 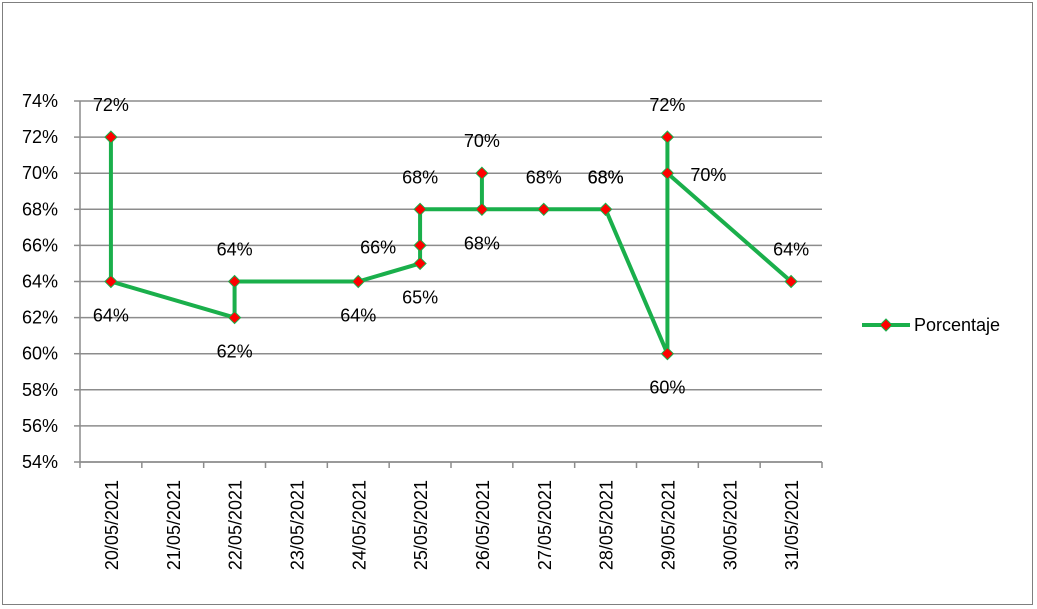 What do you see at coordinates (112, 525) in the screenshot?
I see `x-tick-label: 20/05/2021` at bounding box center [112, 525].